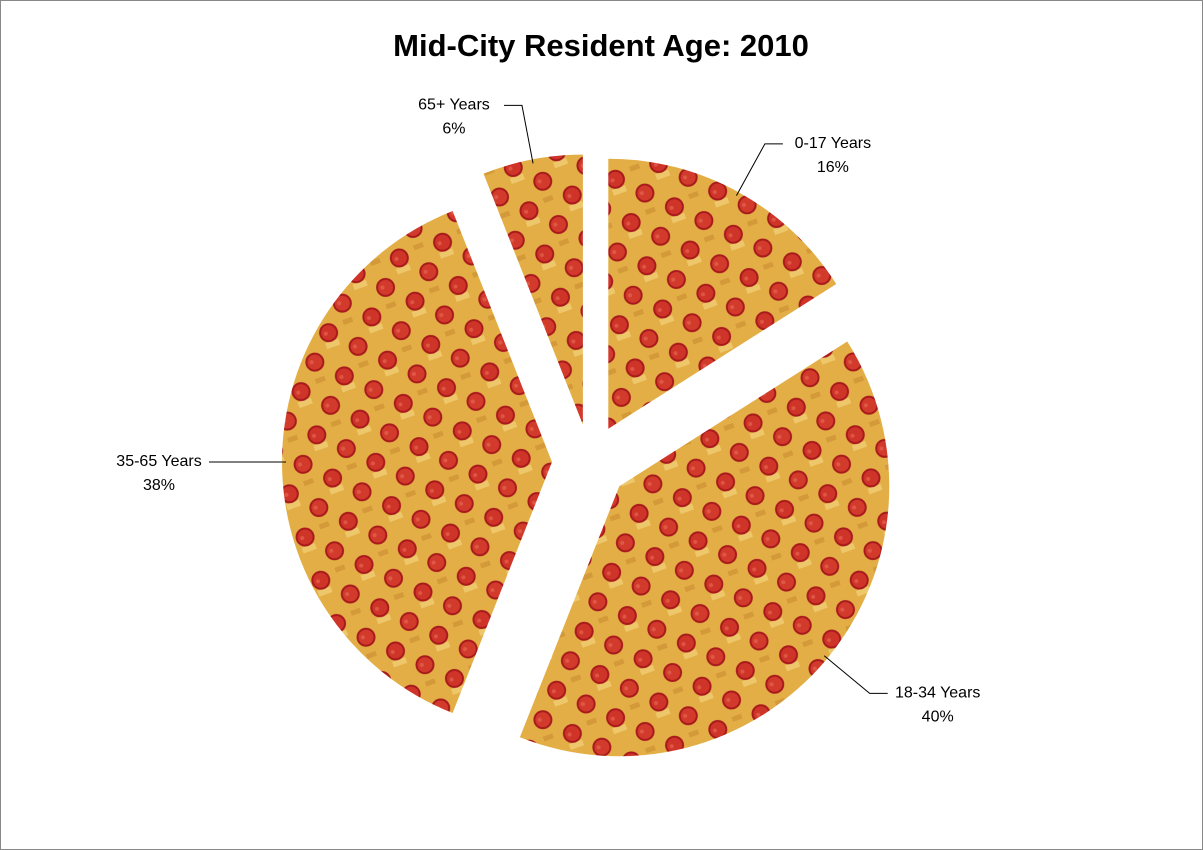  Describe the element at coordinates (937, 693) in the screenshot. I see `data-label-name: 18-34 Years` at that location.